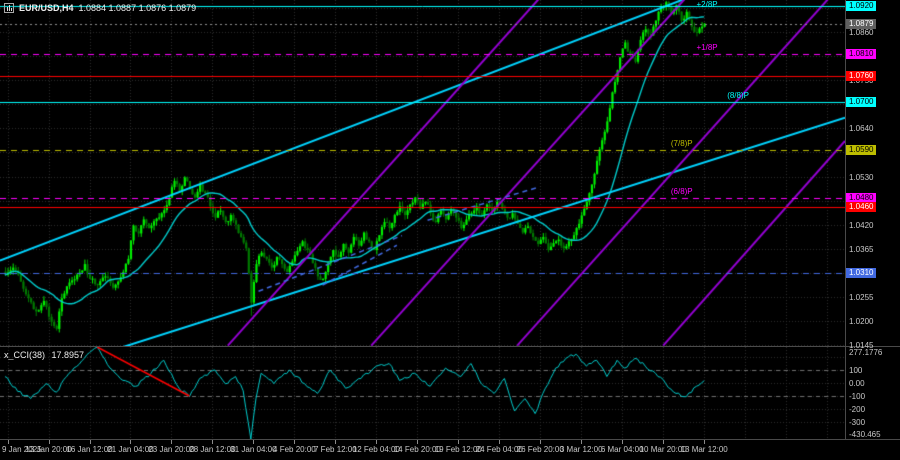  What do you see at coordinates (861, 75) in the screenshot?
I see `price-level-badge: 1.0760` at bounding box center [861, 75].